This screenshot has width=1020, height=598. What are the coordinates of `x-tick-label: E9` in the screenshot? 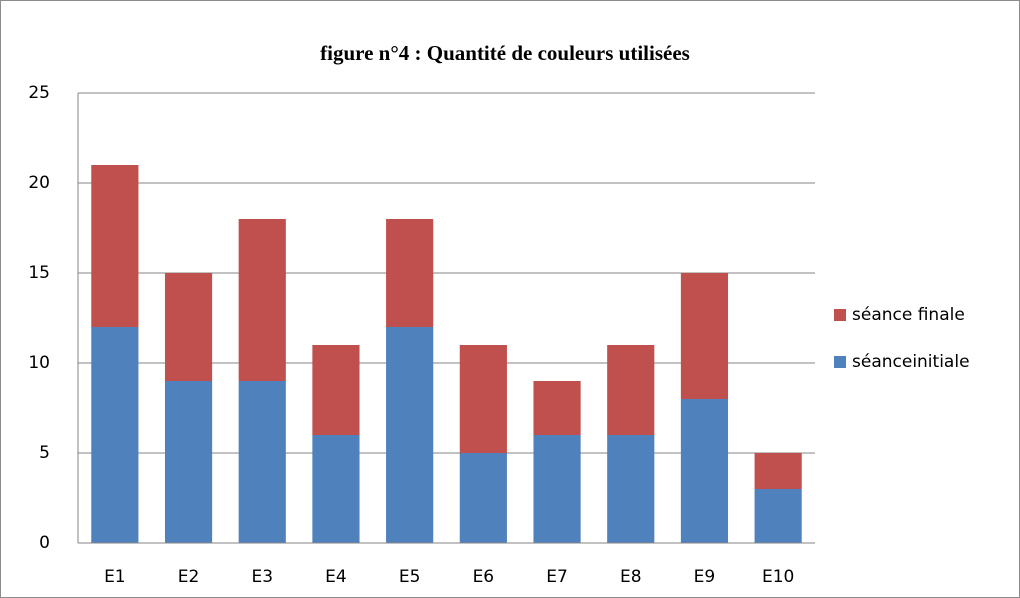 It's located at (705, 577).